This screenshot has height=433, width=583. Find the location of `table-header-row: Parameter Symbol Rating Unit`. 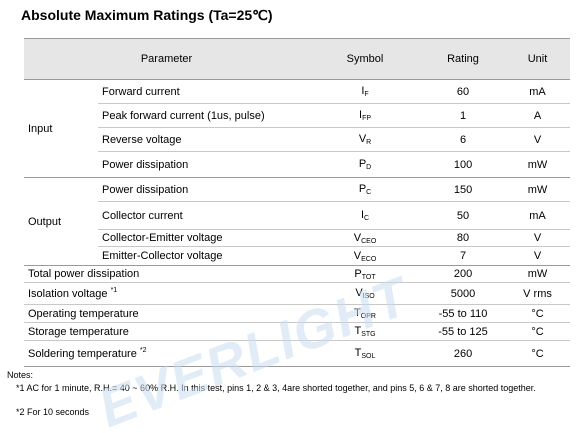

table-header-row: Parameter Symbol Rating Unit is located at coordinates (297, 59).